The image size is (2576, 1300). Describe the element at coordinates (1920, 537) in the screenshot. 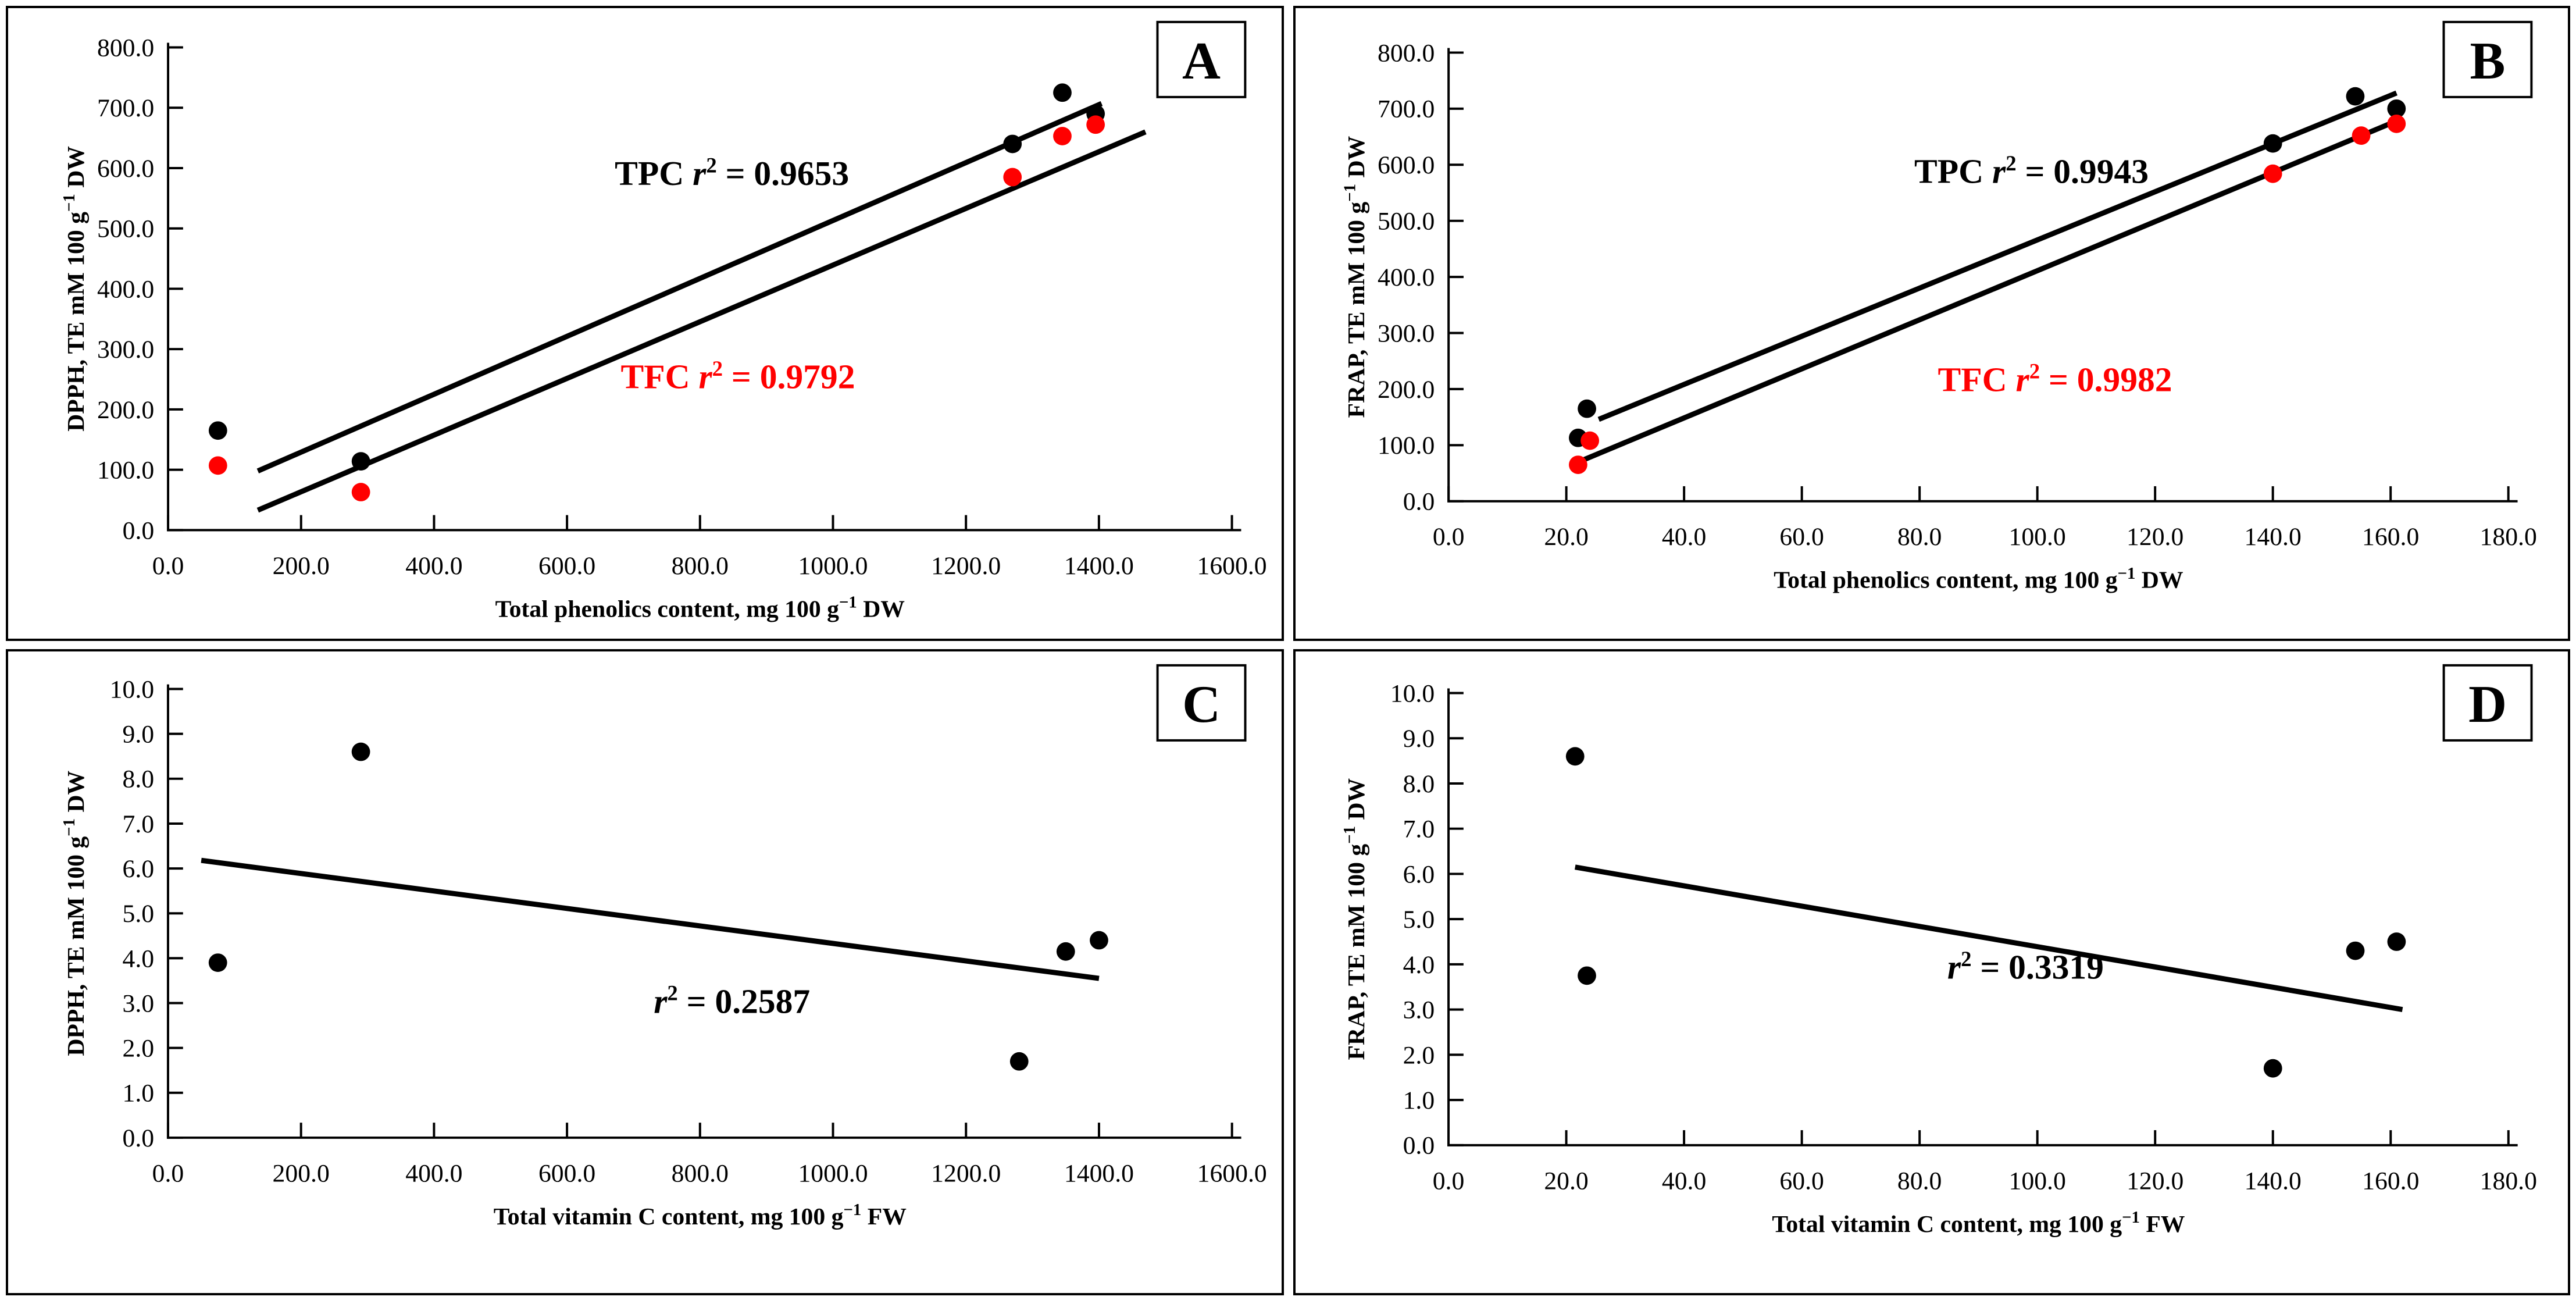

I see `x-tick-label: 80.0` at that location.